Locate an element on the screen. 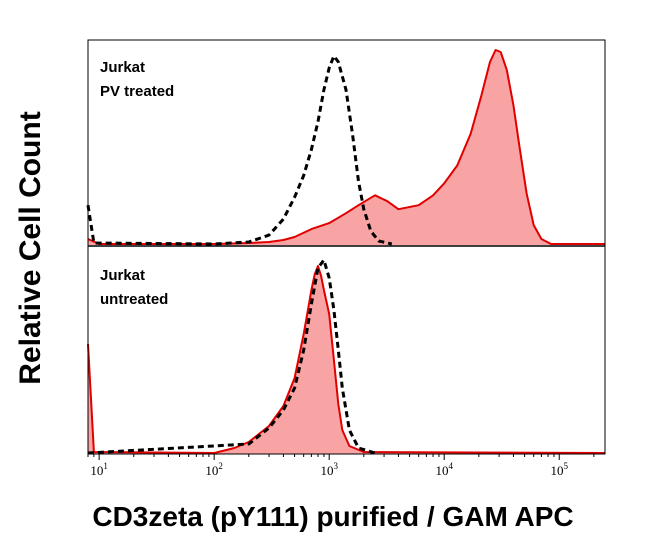 The image size is (650, 551). panel-label-2-line-1: Jurkat is located at coordinates (122, 275).